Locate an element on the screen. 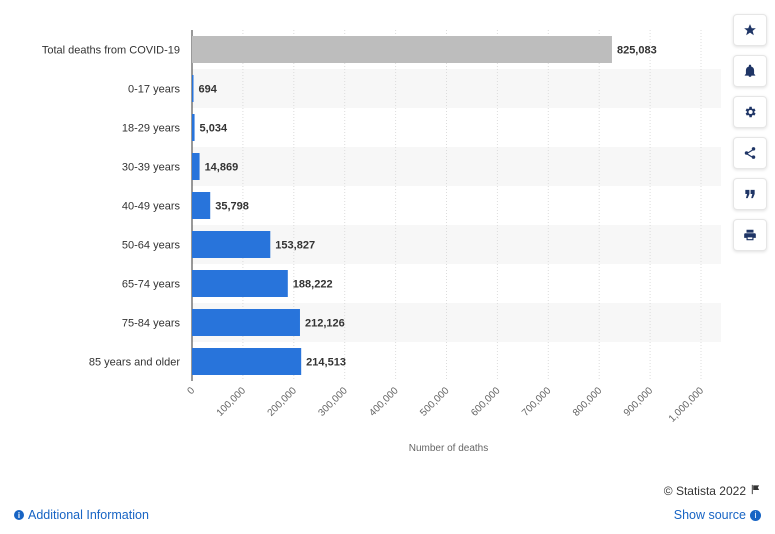 Image resolution: width=775 pixels, height=534 pixels. category-label: Total deaths from COVID-19 is located at coordinates (111, 51).